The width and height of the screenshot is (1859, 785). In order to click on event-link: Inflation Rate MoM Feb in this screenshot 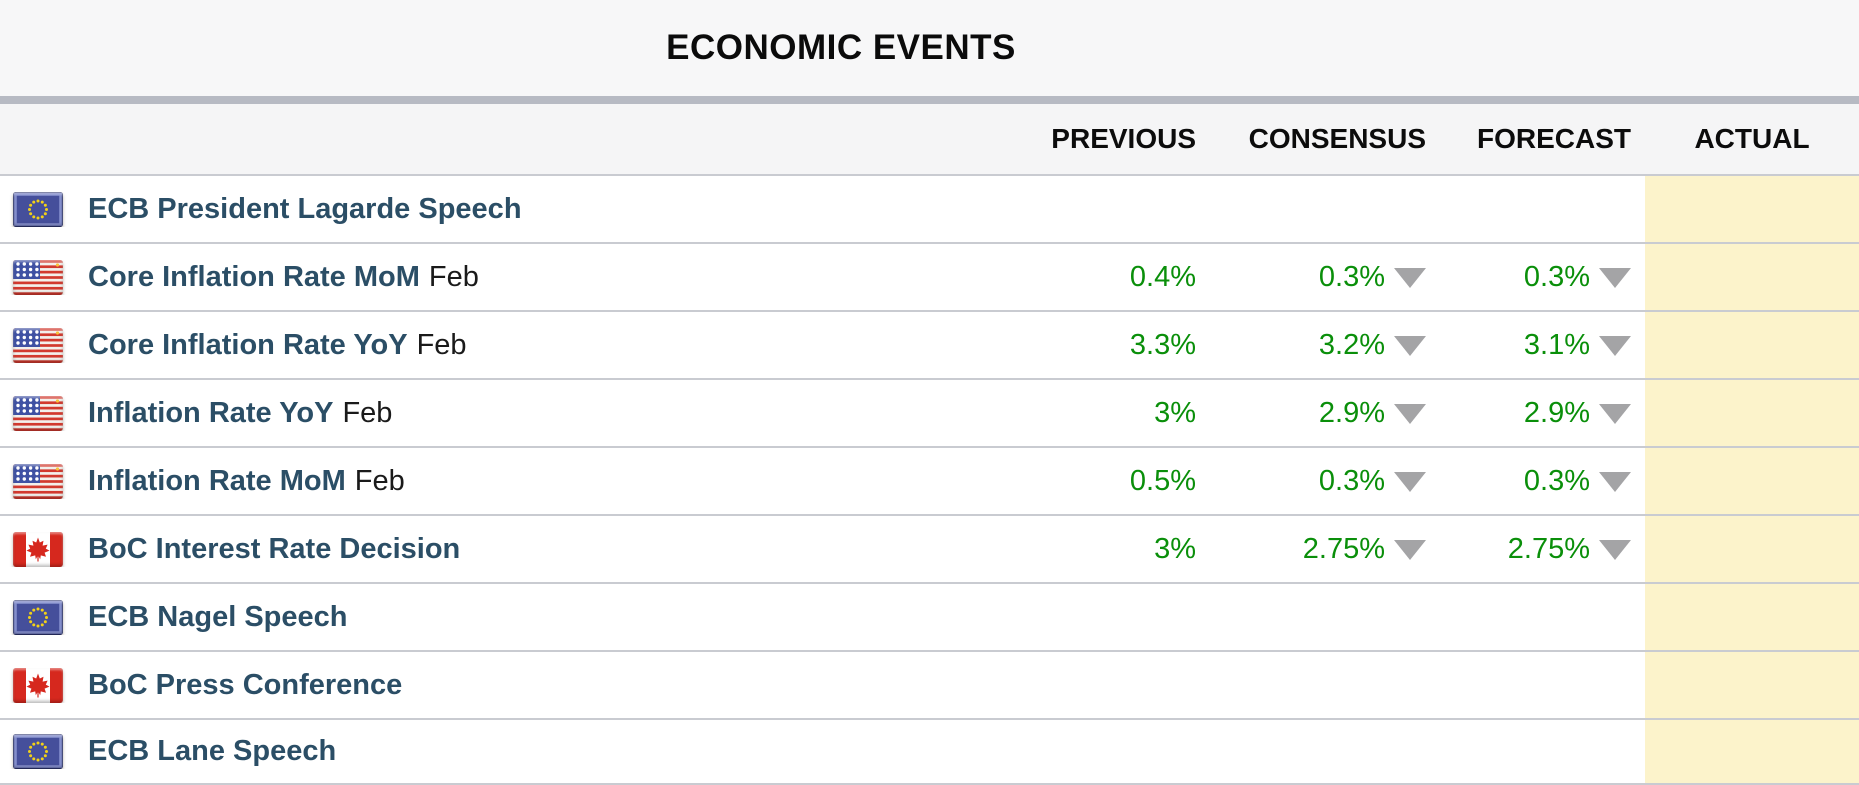, I will do `click(246, 480)`.